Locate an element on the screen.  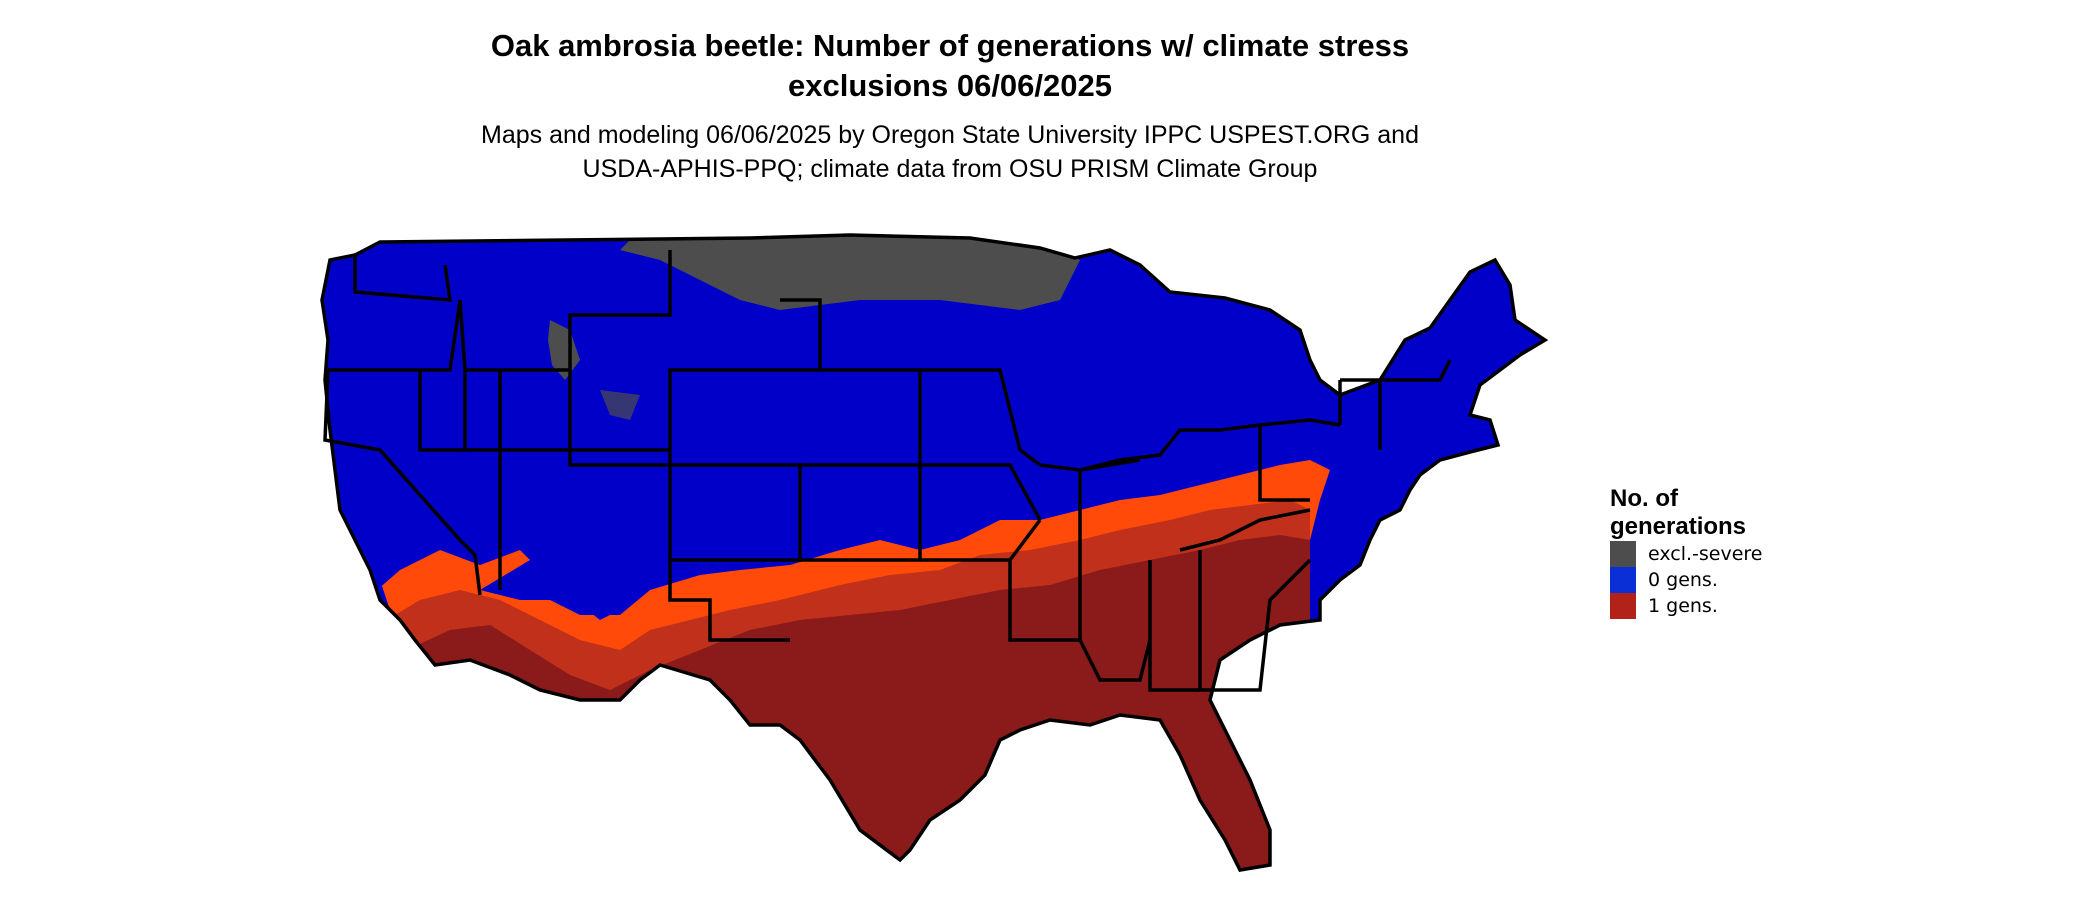
legend-item-one-gen: 1 gens. is located at coordinates (1710, 606).